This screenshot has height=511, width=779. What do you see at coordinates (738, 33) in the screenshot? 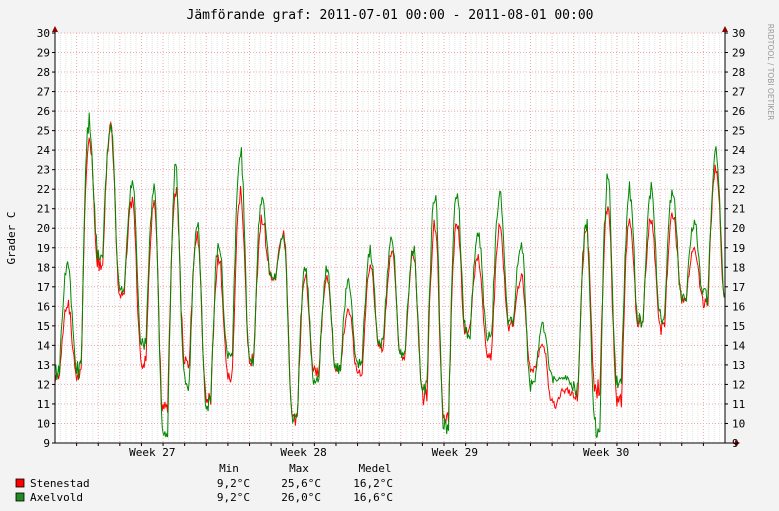
I see `y-tick-label-right: 30` at bounding box center [738, 33].